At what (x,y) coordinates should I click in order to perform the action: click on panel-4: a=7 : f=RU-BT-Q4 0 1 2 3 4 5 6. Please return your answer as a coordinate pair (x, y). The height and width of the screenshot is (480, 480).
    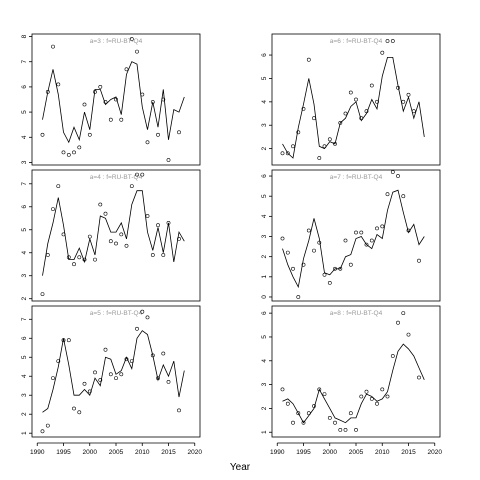
    Looking at the image, I should click on (351, 235).